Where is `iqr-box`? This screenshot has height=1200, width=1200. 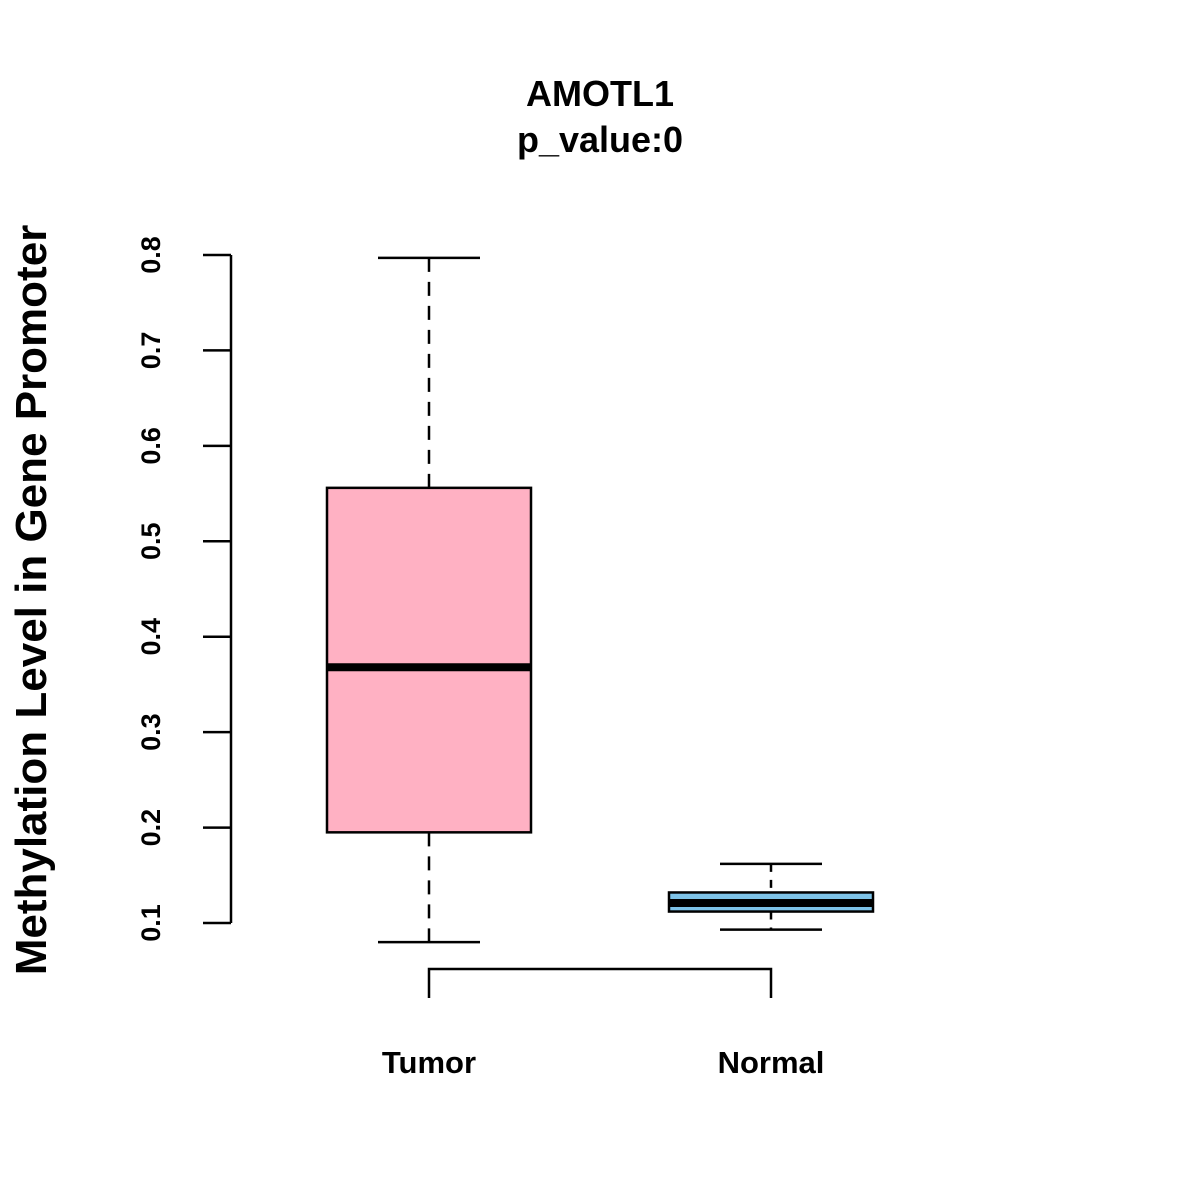
iqr-box is located at coordinates (429, 660).